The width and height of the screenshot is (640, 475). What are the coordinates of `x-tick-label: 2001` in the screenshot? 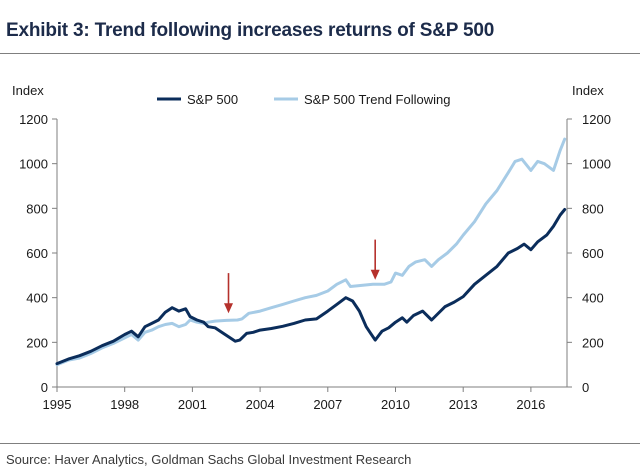 It's located at (192, 404).